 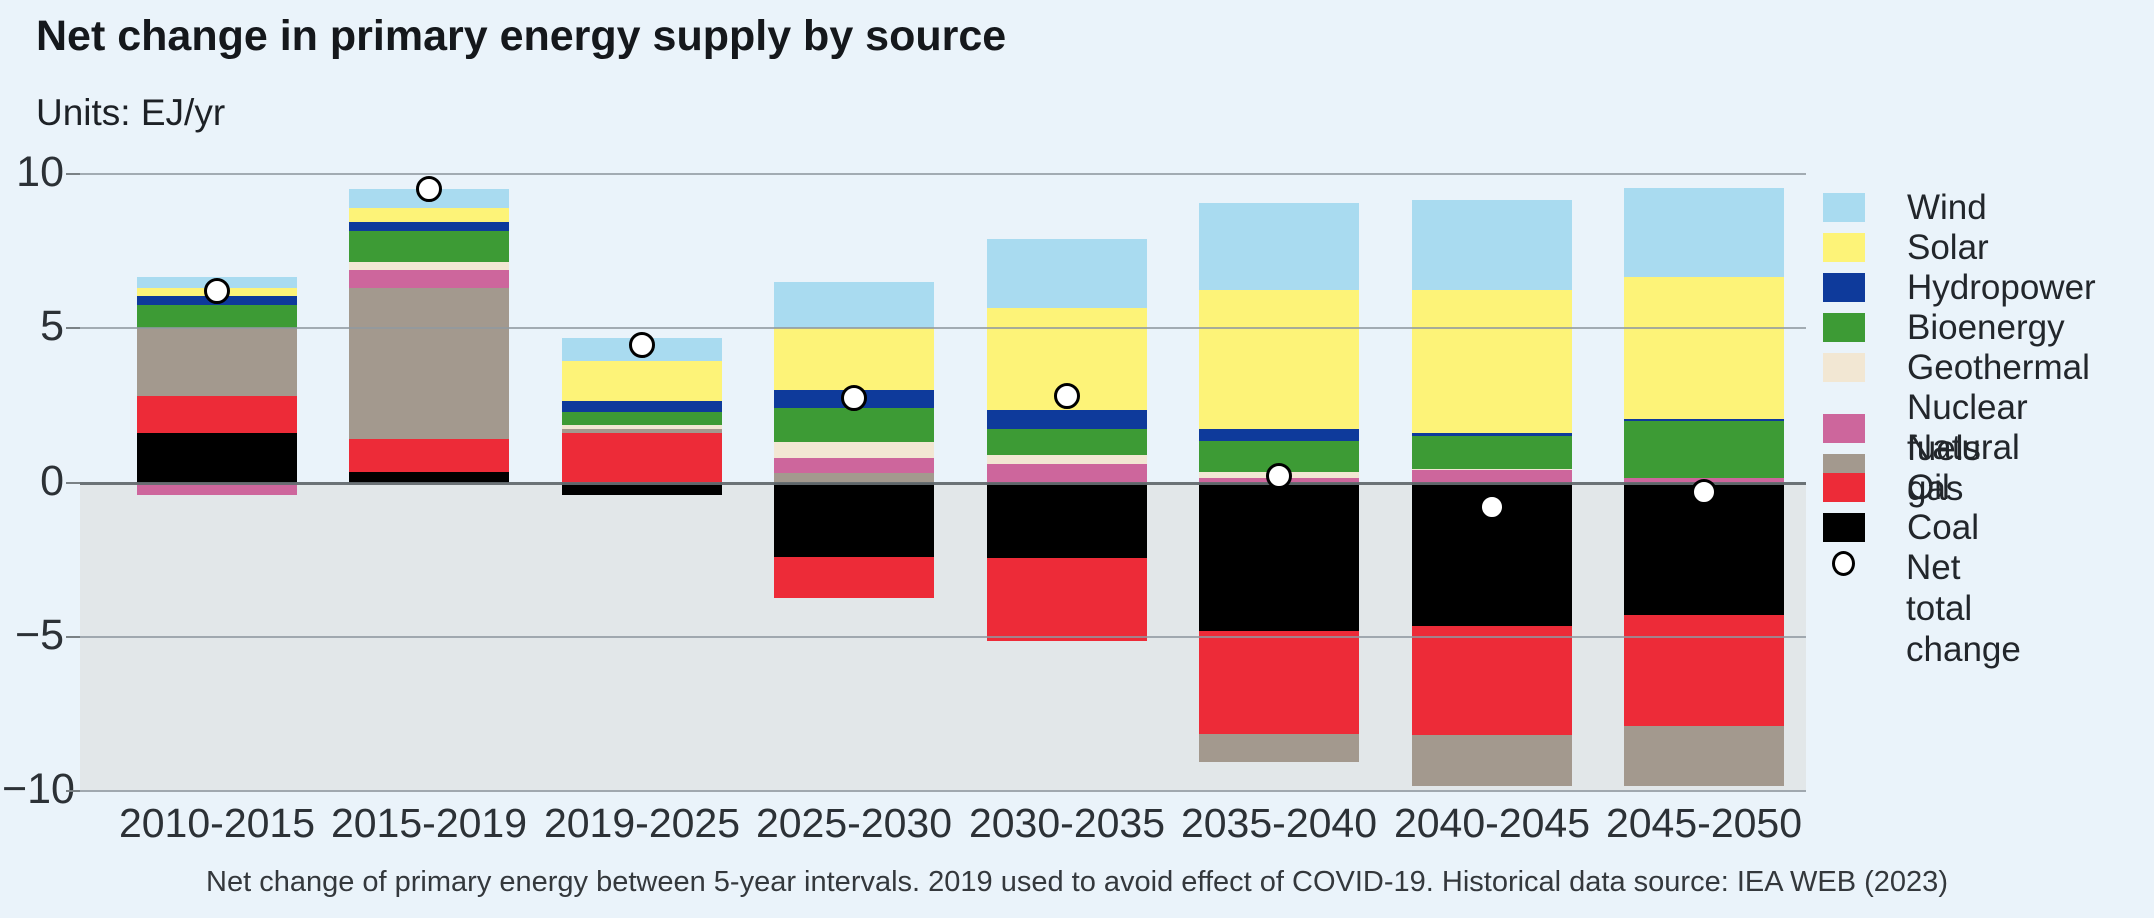 What do you see at coordinates (52, 326) in the screenshot?
I see `y-axis-label: 5` at bounding box center [52, 326].